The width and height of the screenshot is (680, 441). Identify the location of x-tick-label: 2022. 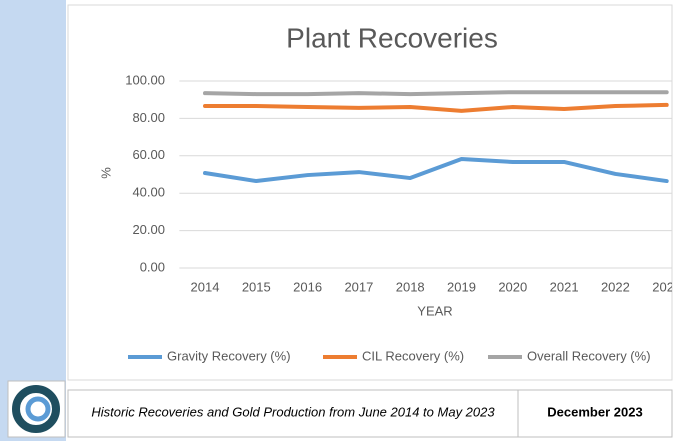
(615, 286).